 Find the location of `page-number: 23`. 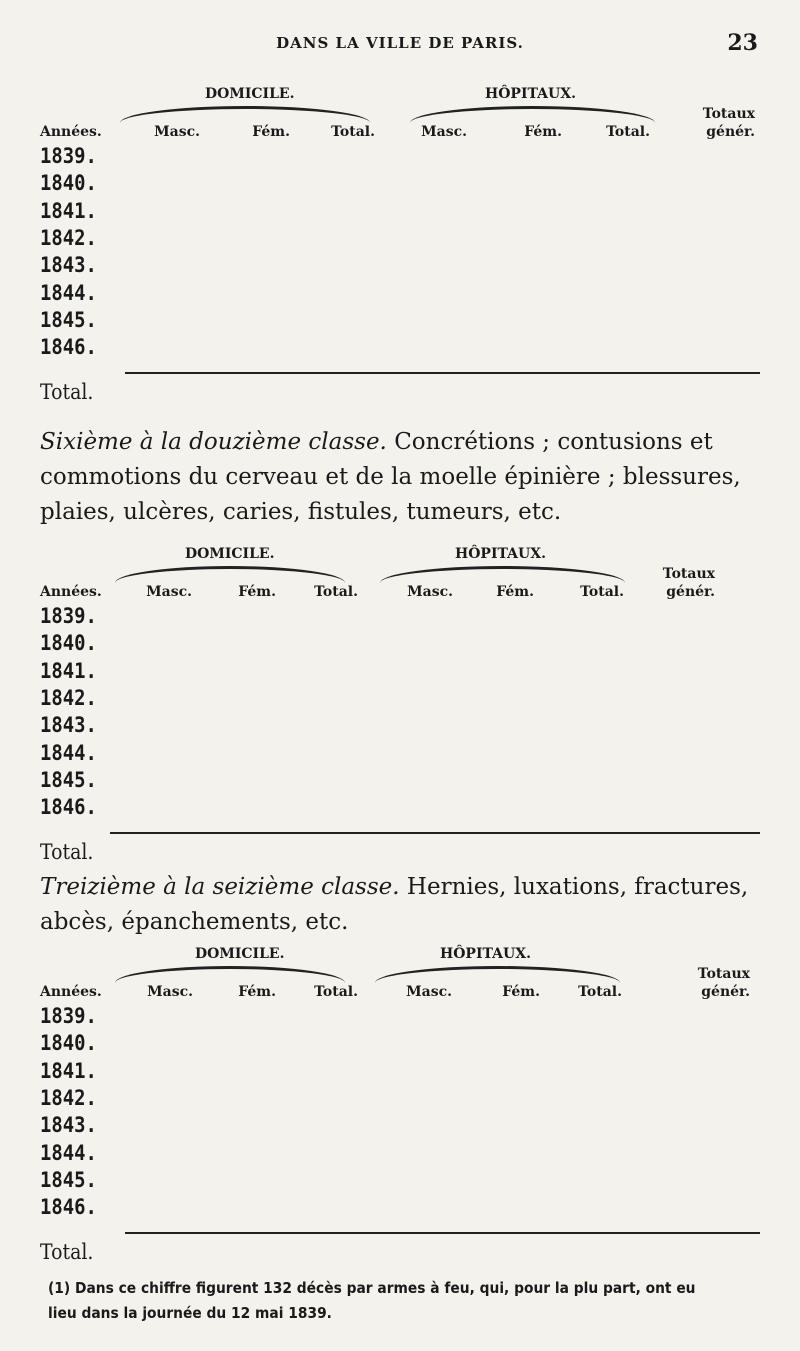

page-number: 23 is located at coordinates (742, 43).